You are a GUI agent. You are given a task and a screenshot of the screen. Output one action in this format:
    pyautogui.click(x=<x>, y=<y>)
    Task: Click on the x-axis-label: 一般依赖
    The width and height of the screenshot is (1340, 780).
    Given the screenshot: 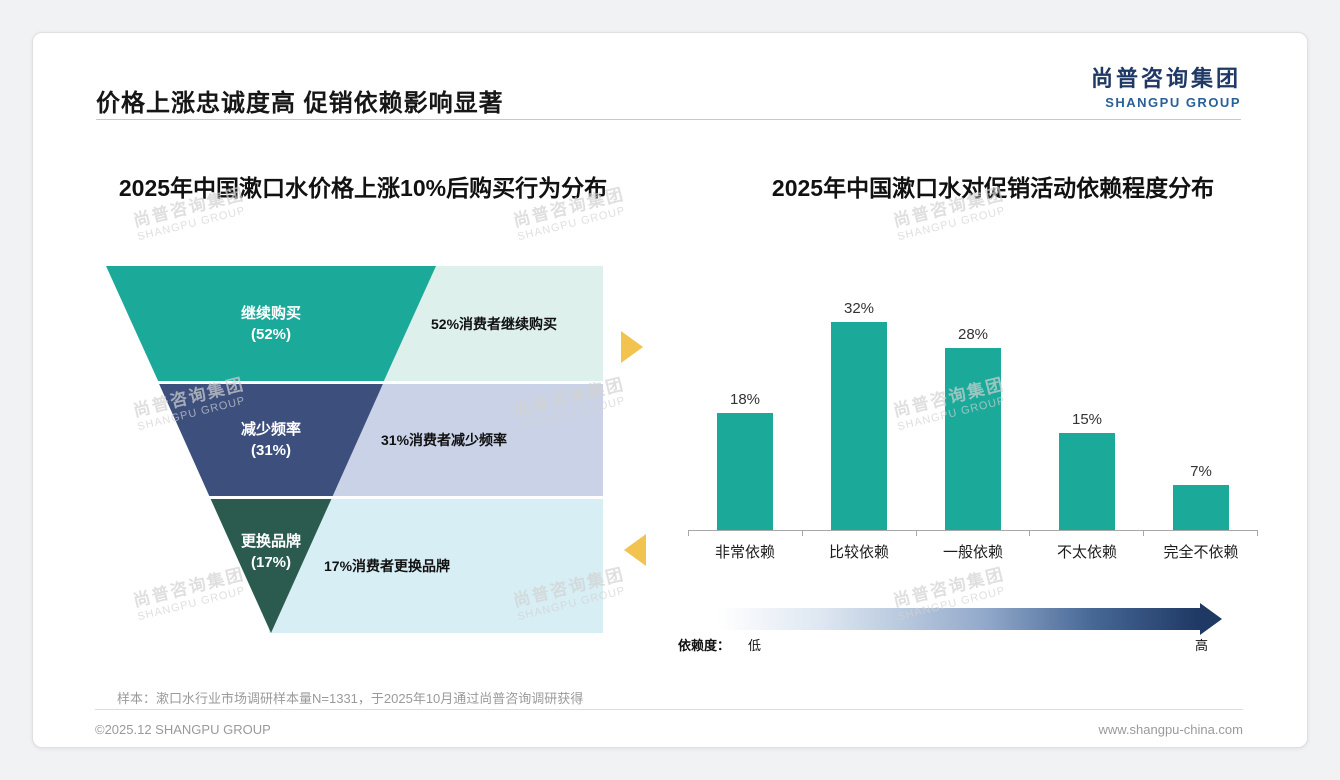 What is the action you would take?
    pyautogui.click(x=972, y=552)
    